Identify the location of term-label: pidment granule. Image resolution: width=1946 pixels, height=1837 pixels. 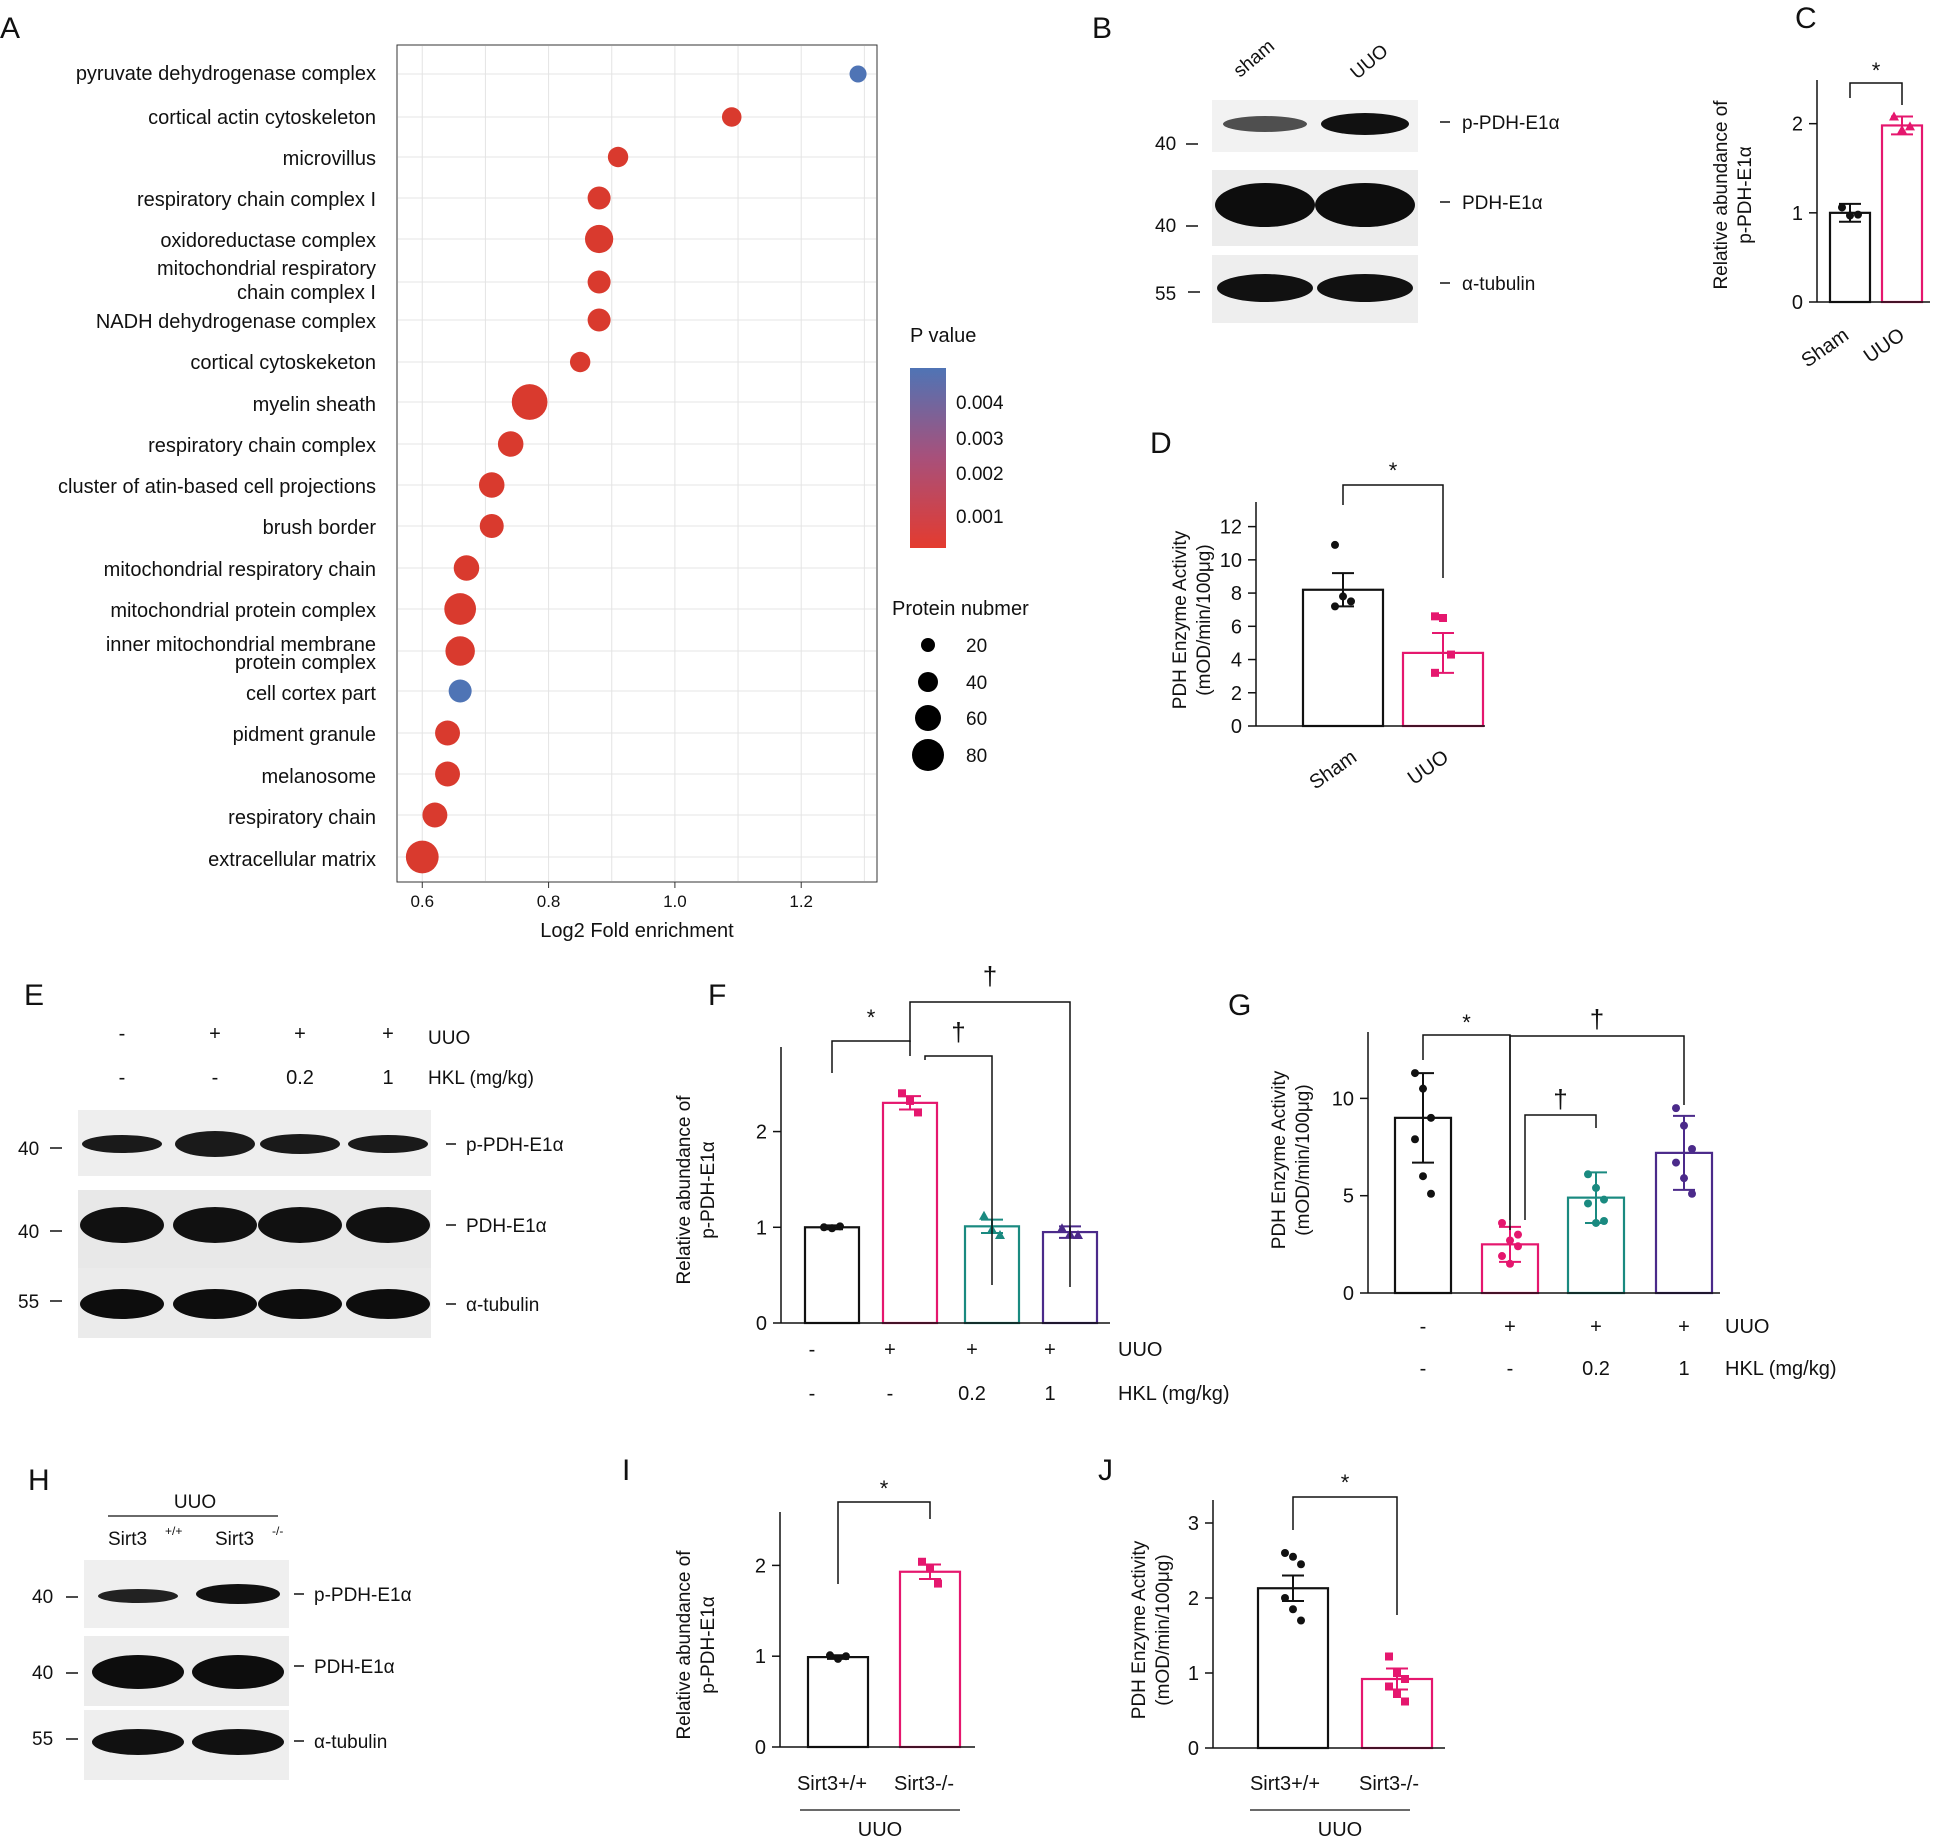
(304, 735).